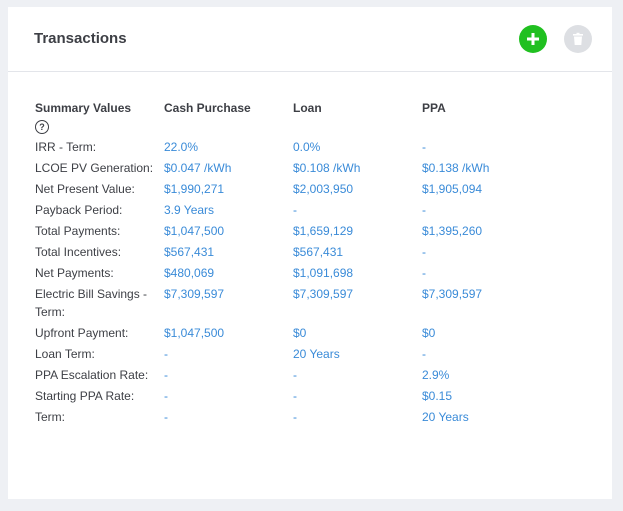  I want to click on ppa-value: 2.9%, so click(436, 375).